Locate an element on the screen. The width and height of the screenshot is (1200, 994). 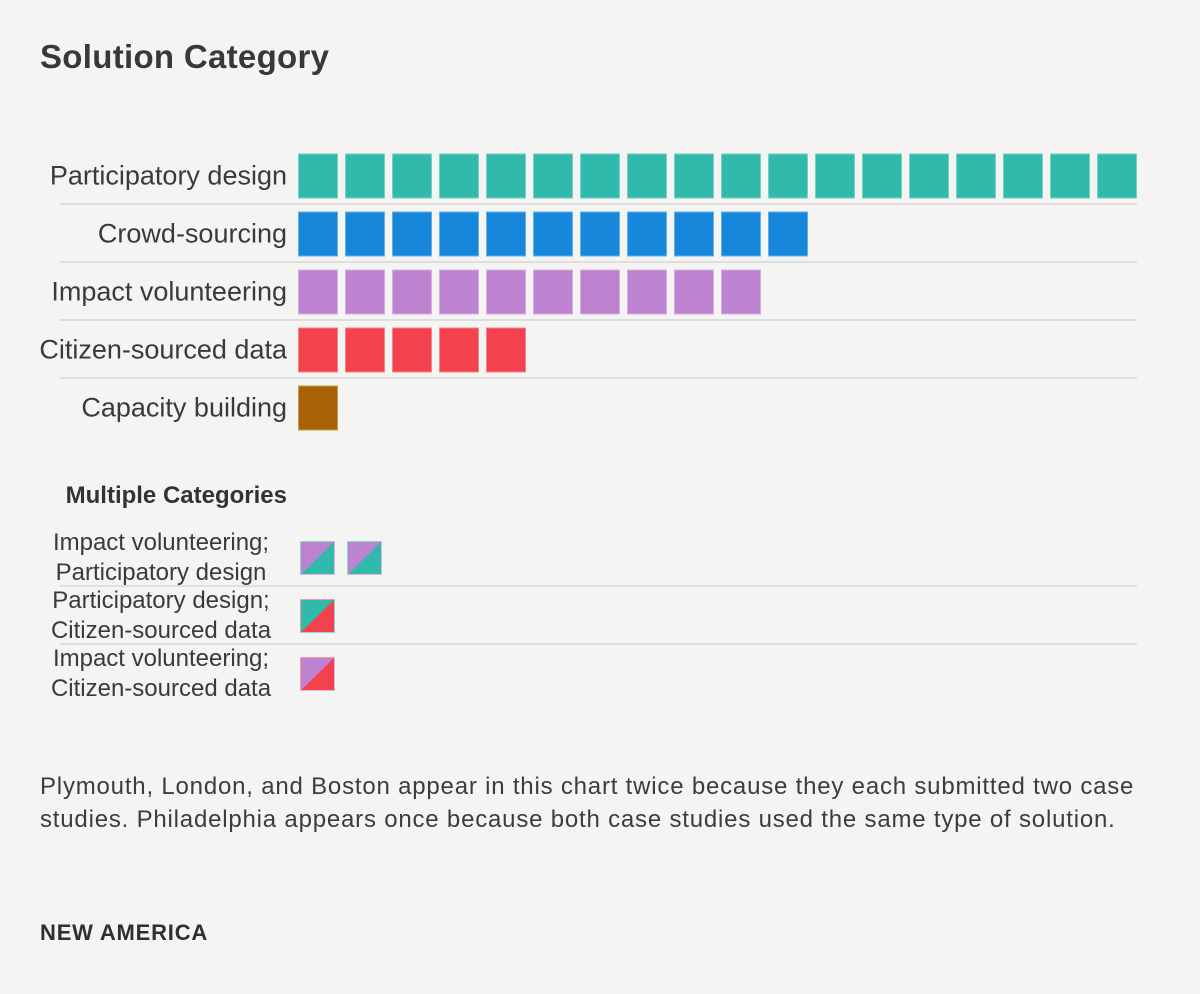
category-label-clip: Capacity building is located at coordinates (161, 408).